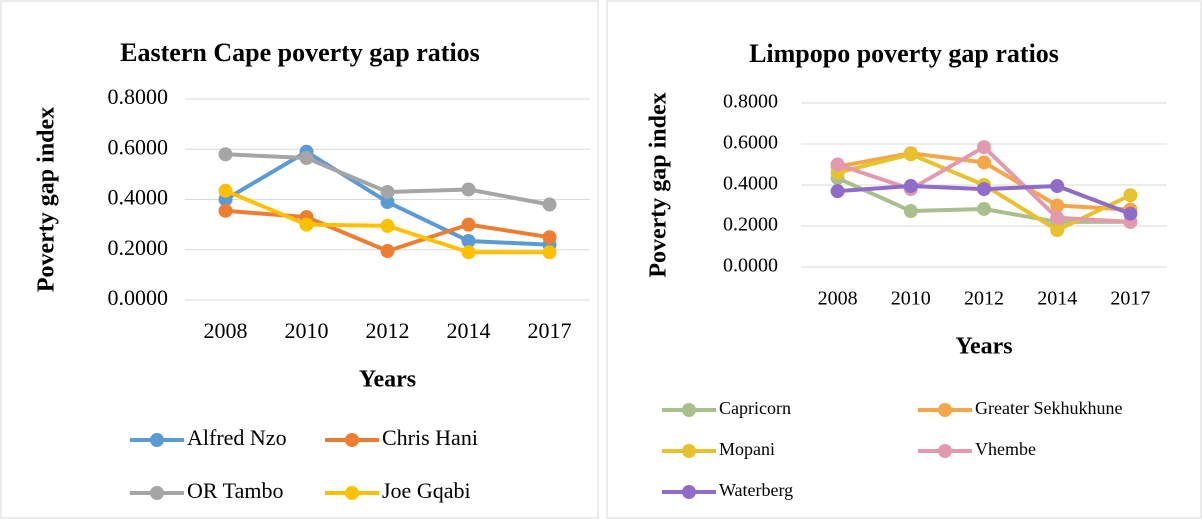 This screenshot has width=1202, height=519. What do you see at coordinates (755, 408) in the screenshot?
I see `legend-label: Capricorn` at bounding box center [755, 408].